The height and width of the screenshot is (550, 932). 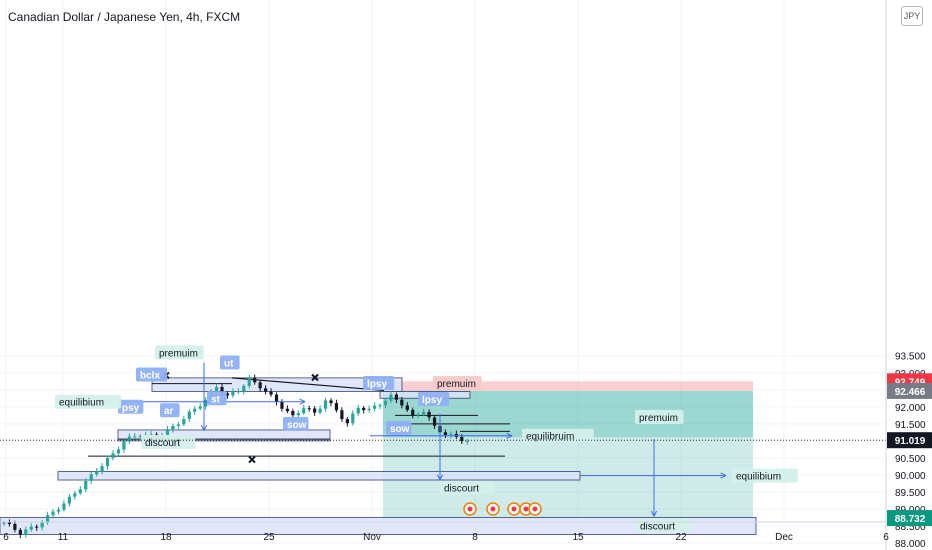 I want to click on stop-zone, so click(x=568, y=386).